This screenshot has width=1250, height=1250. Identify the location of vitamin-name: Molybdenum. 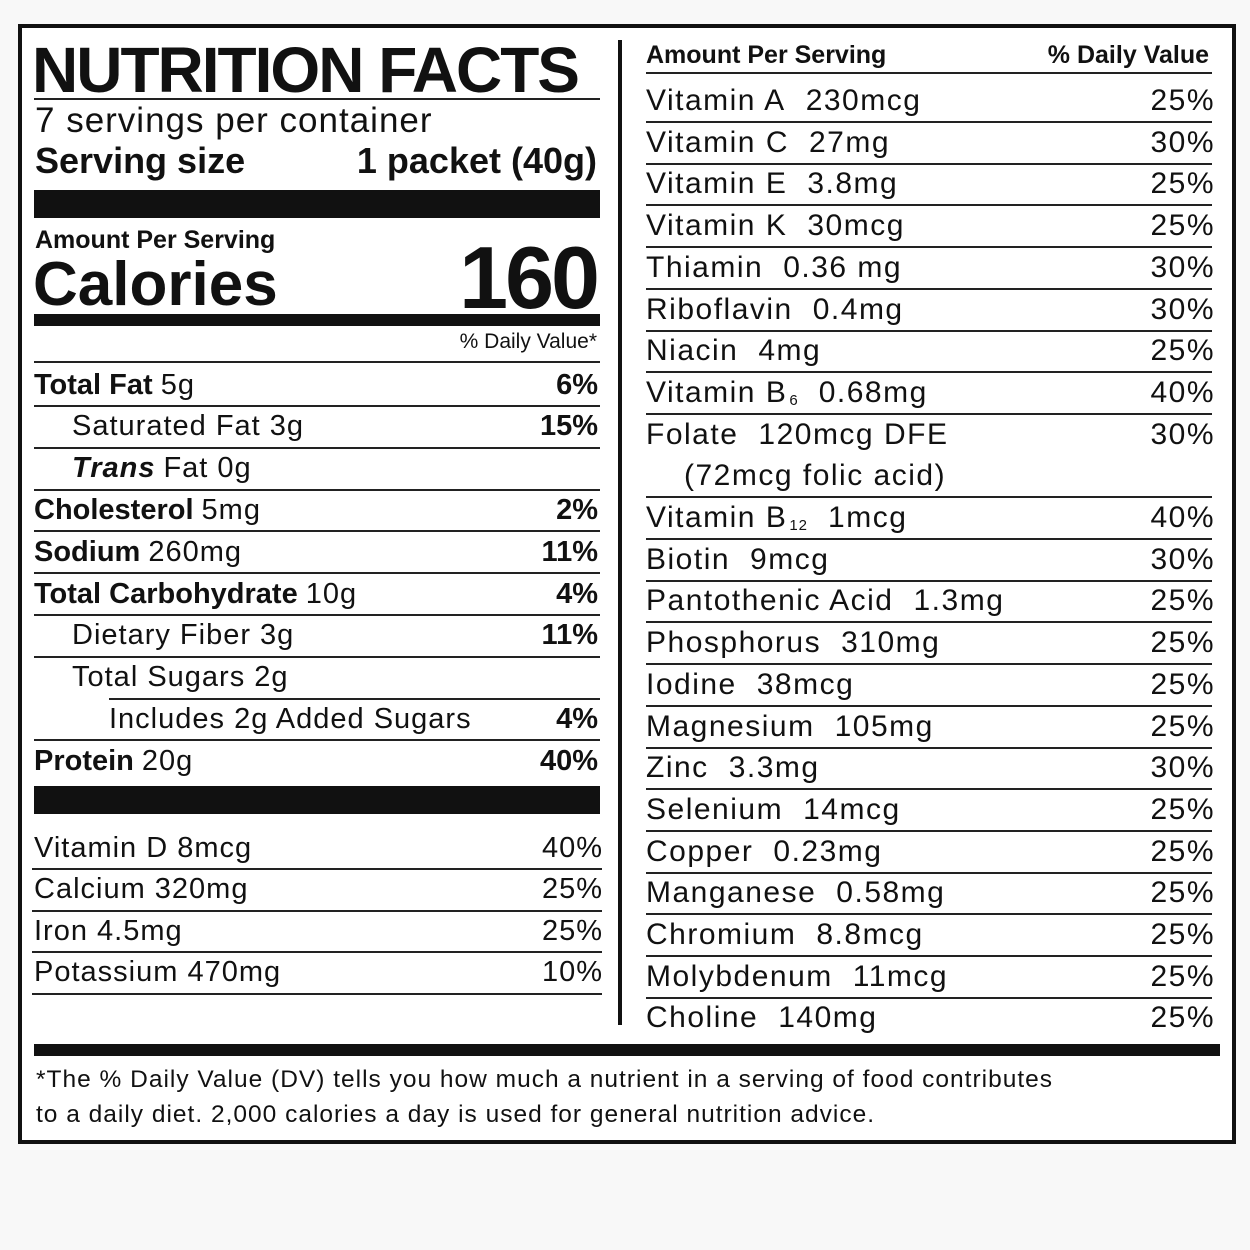
(739, 976).